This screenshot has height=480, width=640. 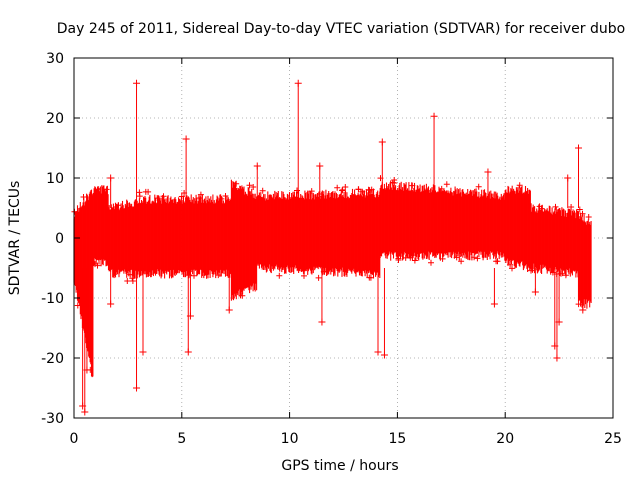 I want to click on x-tick-label: 0, so click(x=74, y=439).